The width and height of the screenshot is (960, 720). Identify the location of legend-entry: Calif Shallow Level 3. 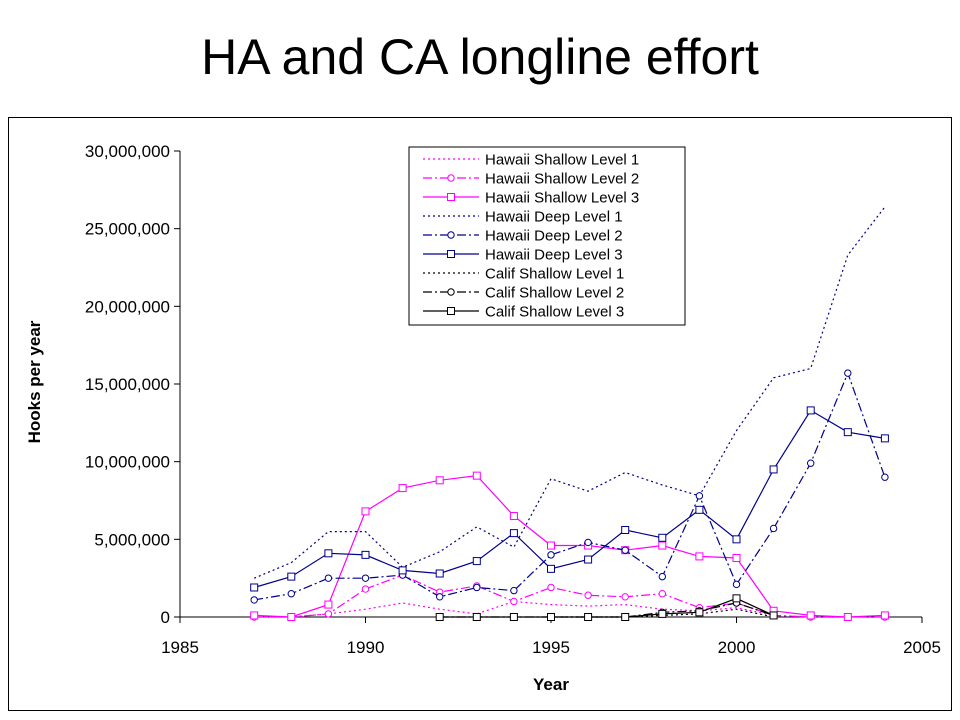
(523, 312).